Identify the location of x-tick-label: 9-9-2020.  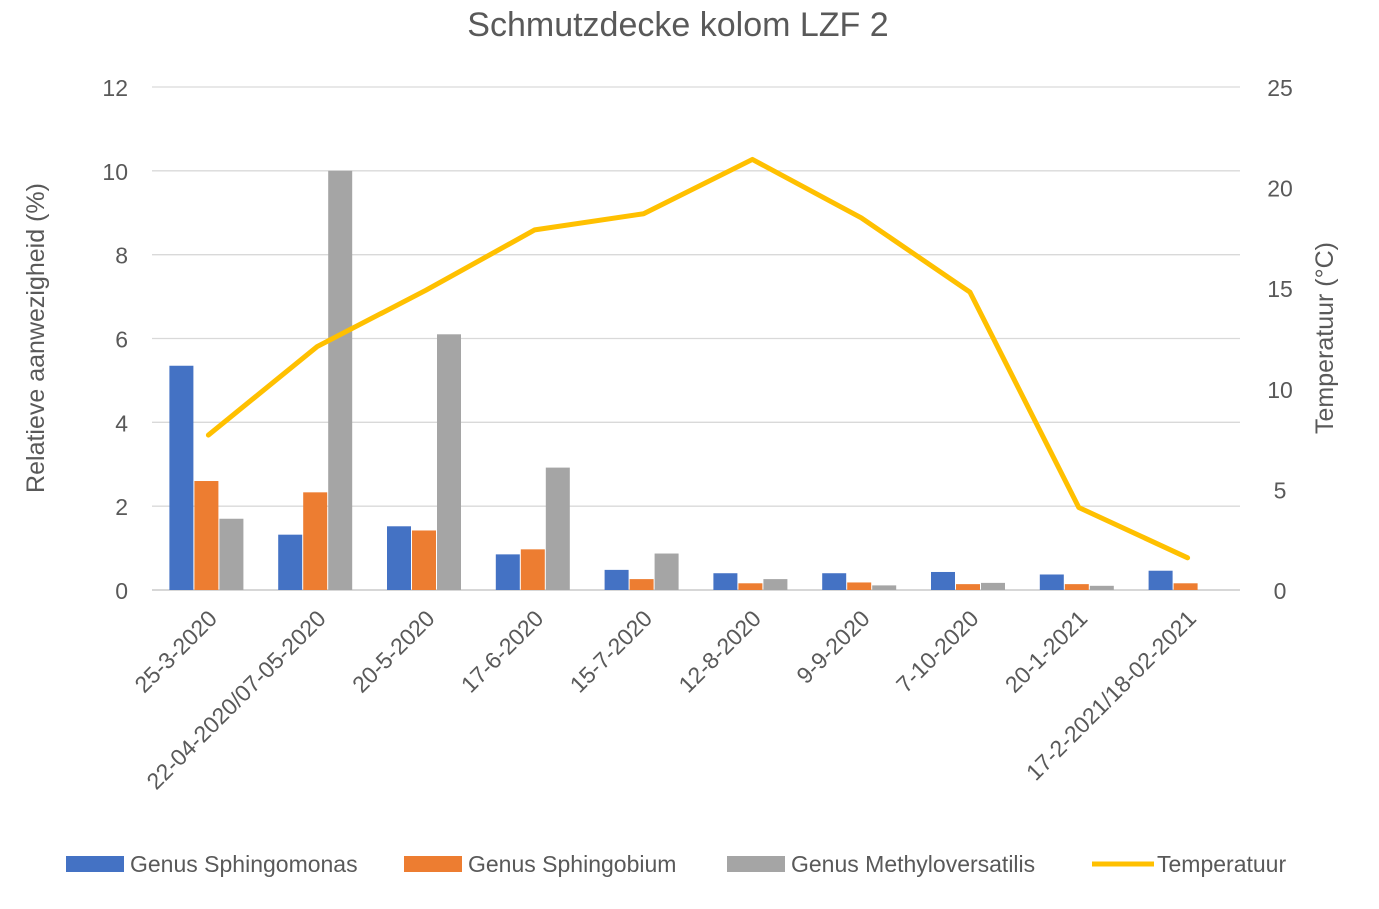
(832, 646).